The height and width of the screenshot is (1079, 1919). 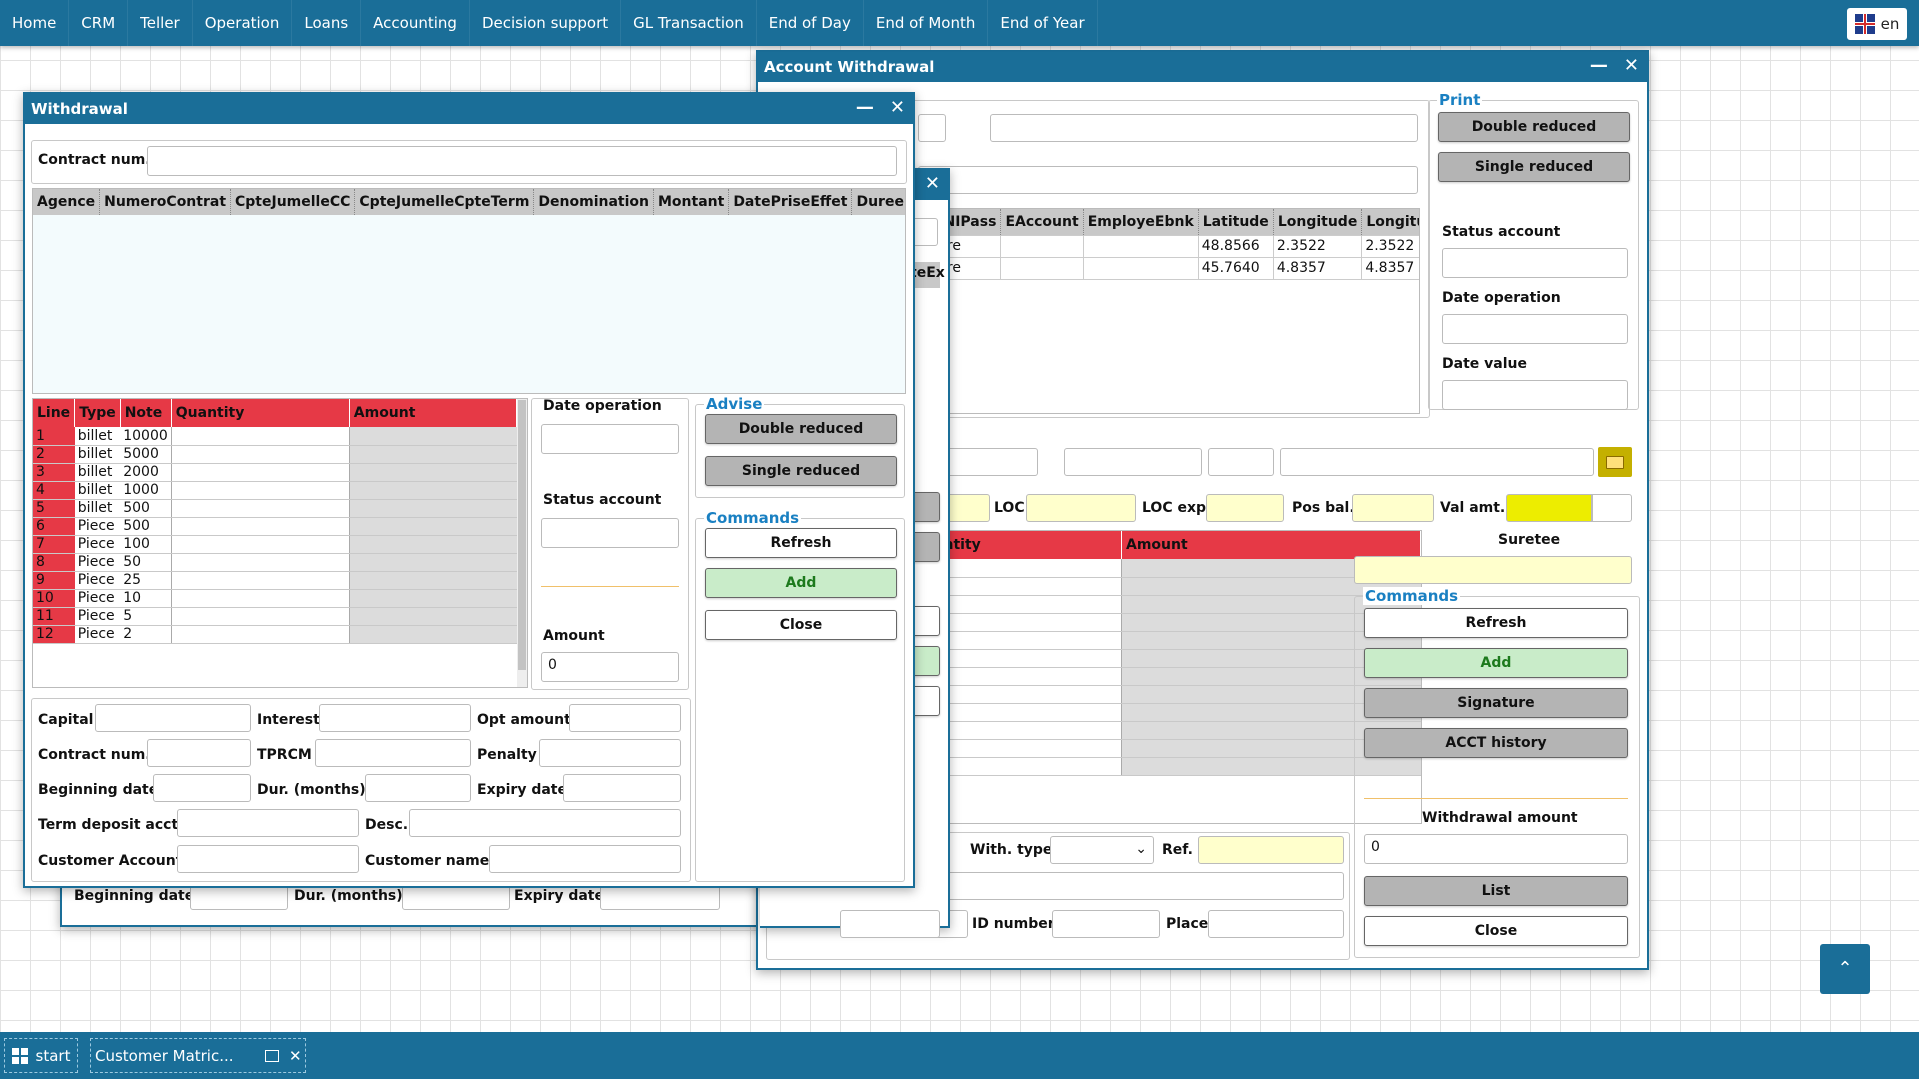 I want to click on field-b-input, so click(x=1133, y=462).